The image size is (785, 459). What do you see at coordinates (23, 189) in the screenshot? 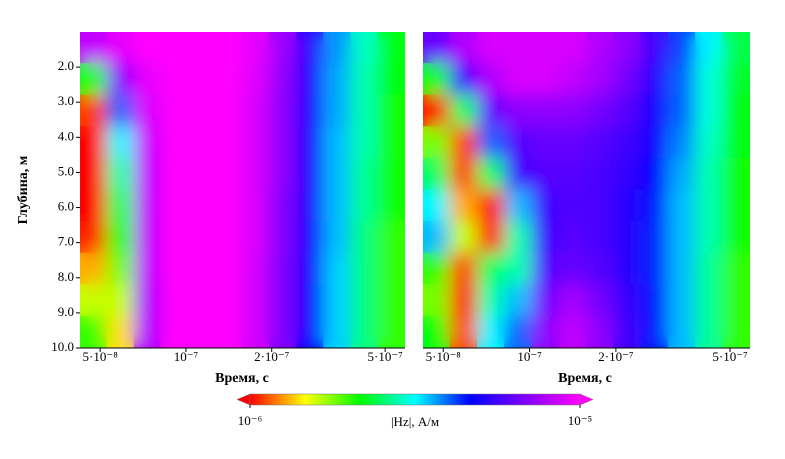
I see `y-axis-title: Глубина, м` at bounding box center [23, 189].